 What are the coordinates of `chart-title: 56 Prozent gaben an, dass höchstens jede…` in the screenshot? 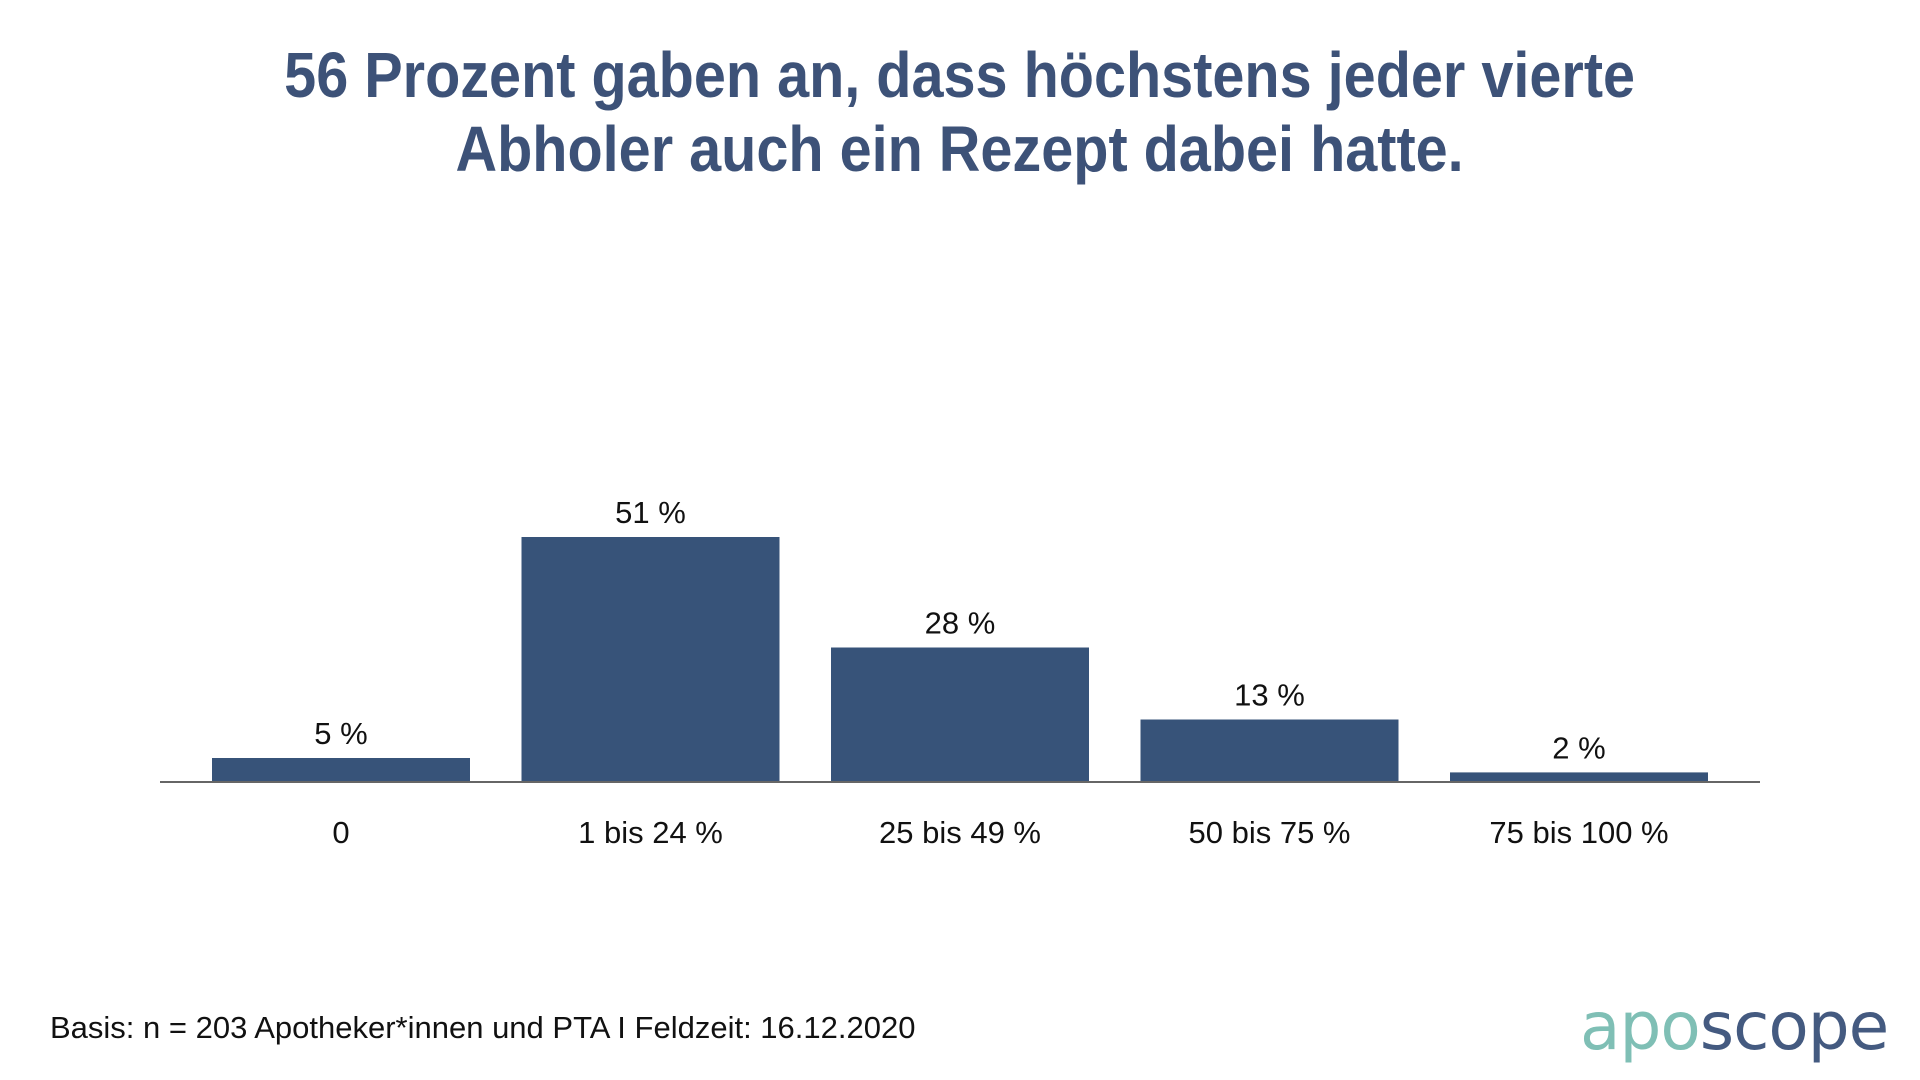 It's located at (960, 112).